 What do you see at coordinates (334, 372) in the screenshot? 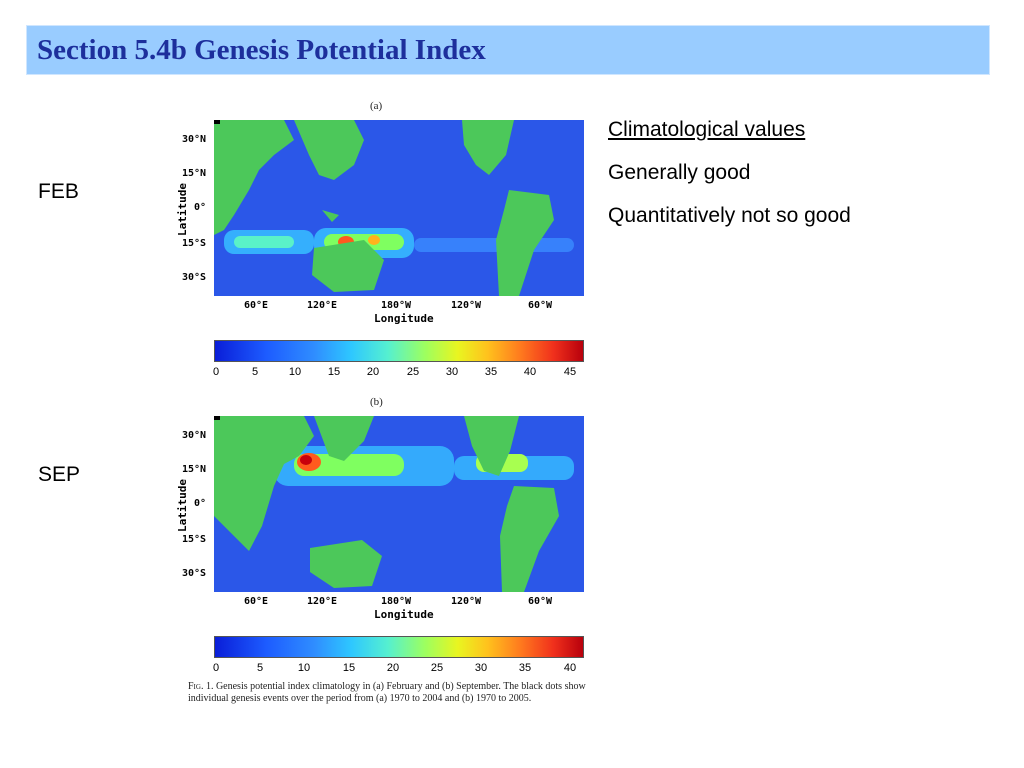
I see `cbar-tick-a-3: 15` at bounding box center [334, 372].